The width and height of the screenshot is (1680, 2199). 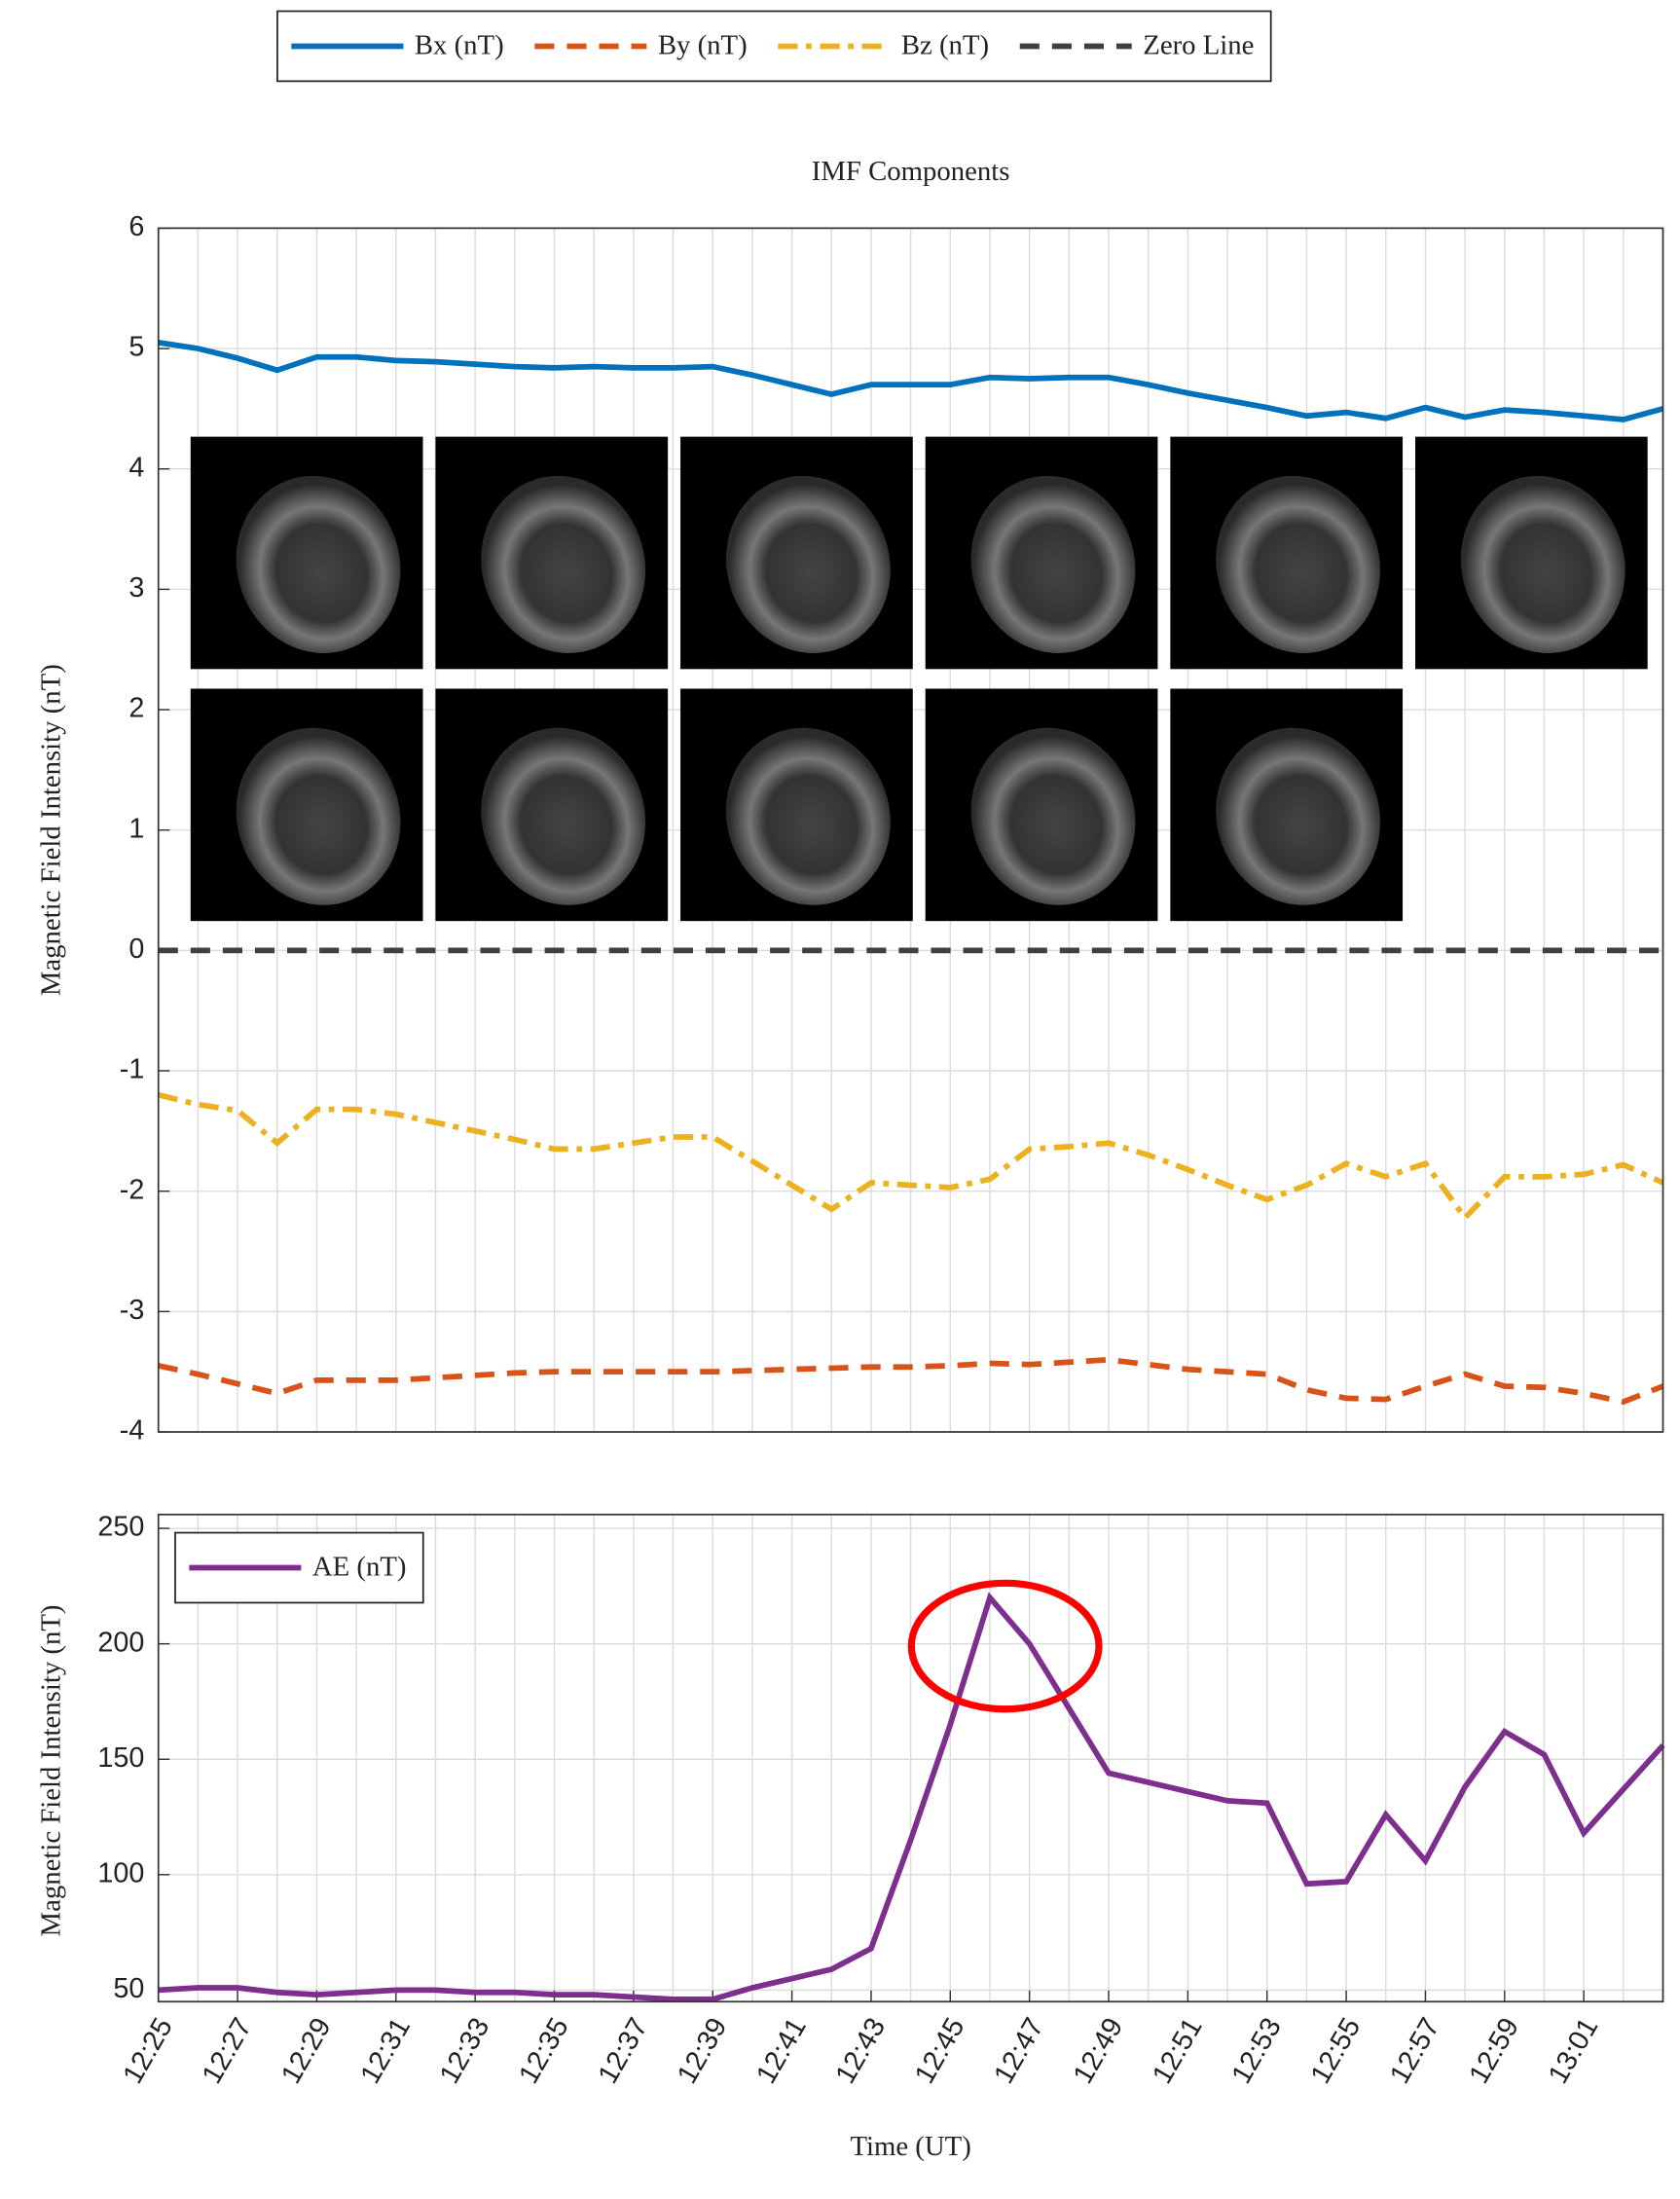 I want to click on x-tick-label: 12:35, so click(x=544, y=2051).